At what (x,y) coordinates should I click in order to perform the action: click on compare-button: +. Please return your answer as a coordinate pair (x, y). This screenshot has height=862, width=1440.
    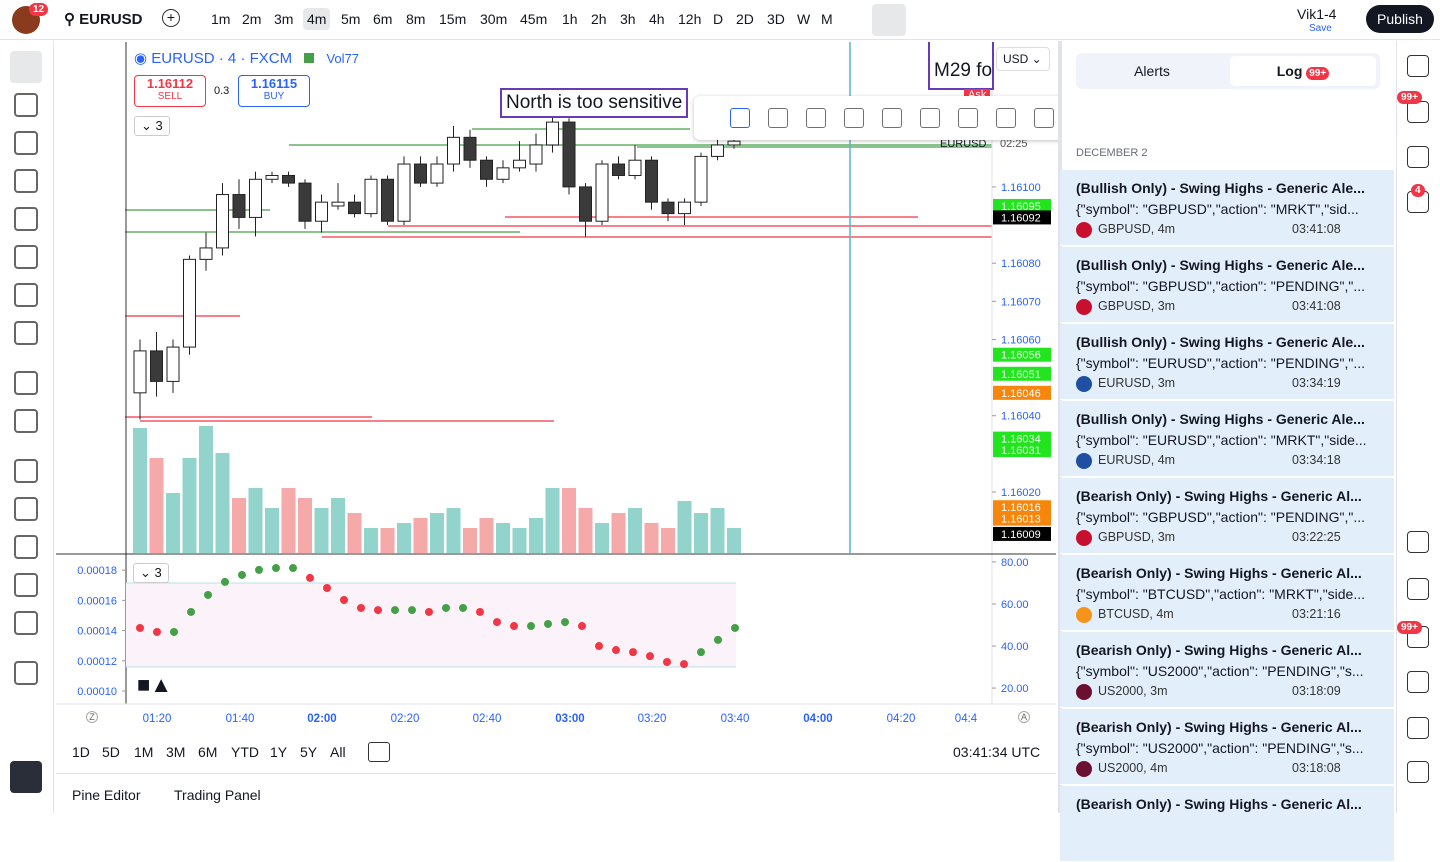
    Looking at the image, I should click on (171, 18).